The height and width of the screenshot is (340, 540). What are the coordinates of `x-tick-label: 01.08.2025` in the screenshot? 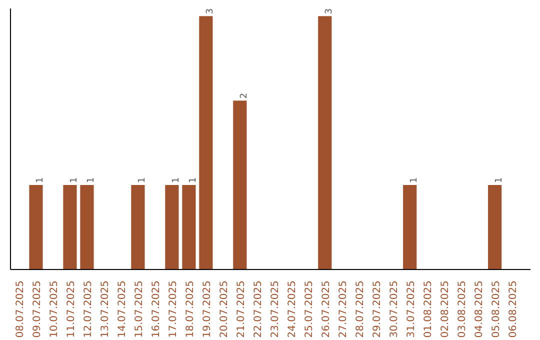 It's located at (428, 309).